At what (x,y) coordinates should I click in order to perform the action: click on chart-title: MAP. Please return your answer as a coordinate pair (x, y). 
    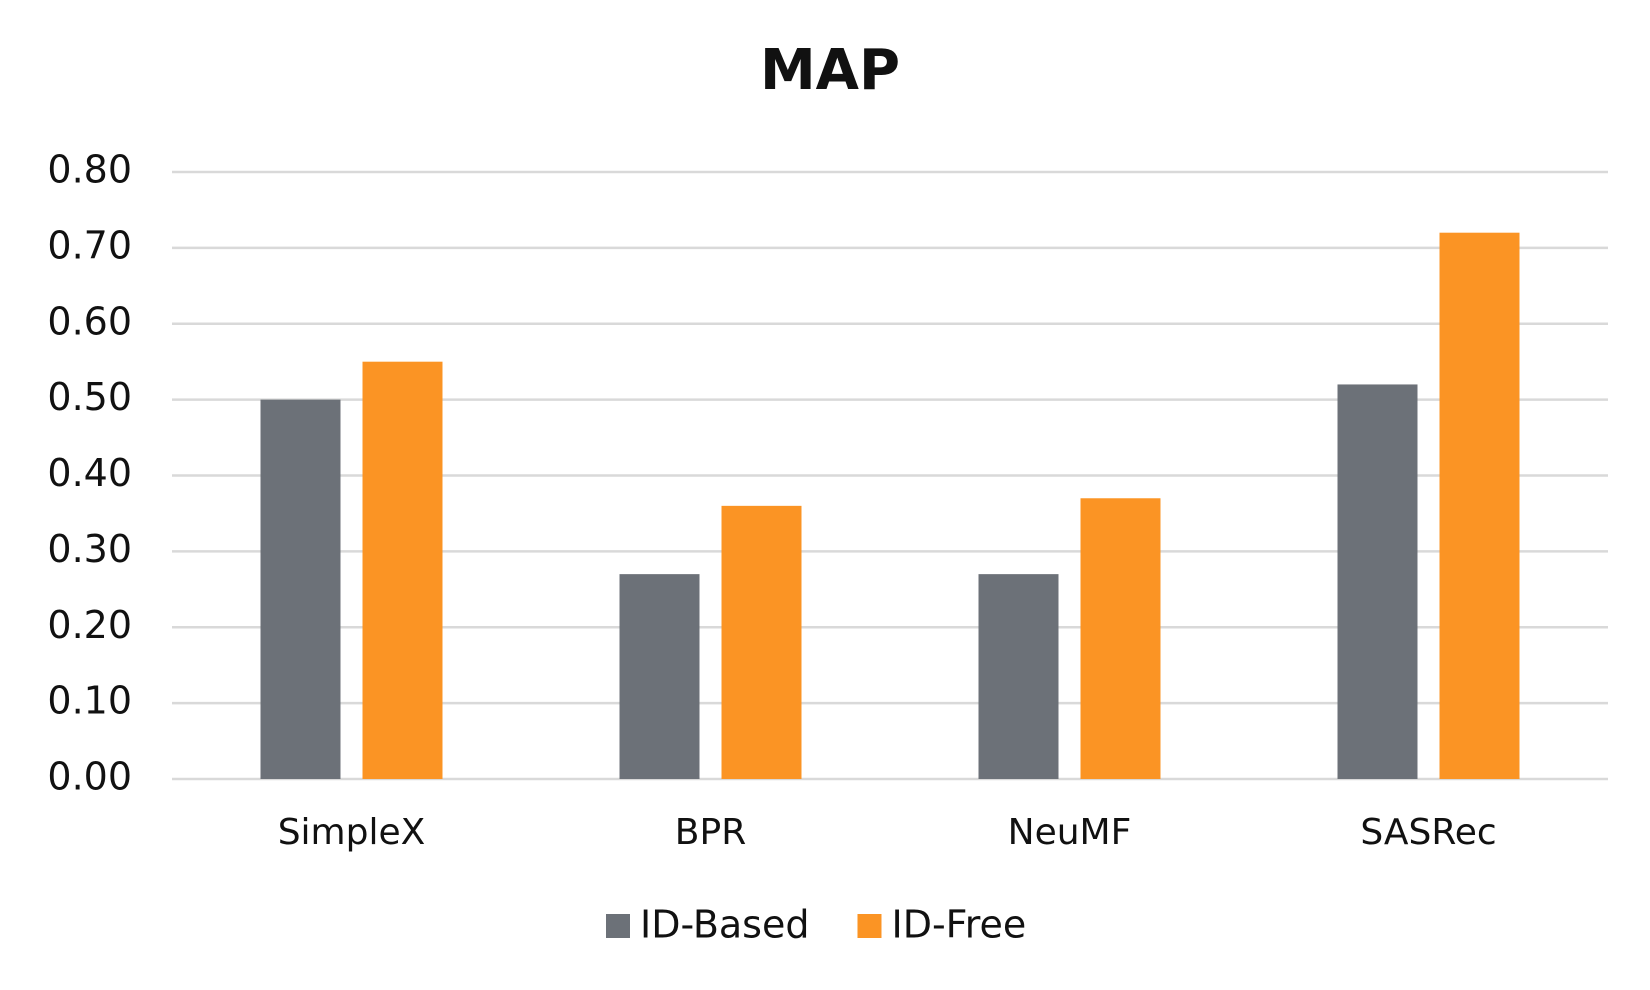
    Looking at the image, I should click on (830, 70).